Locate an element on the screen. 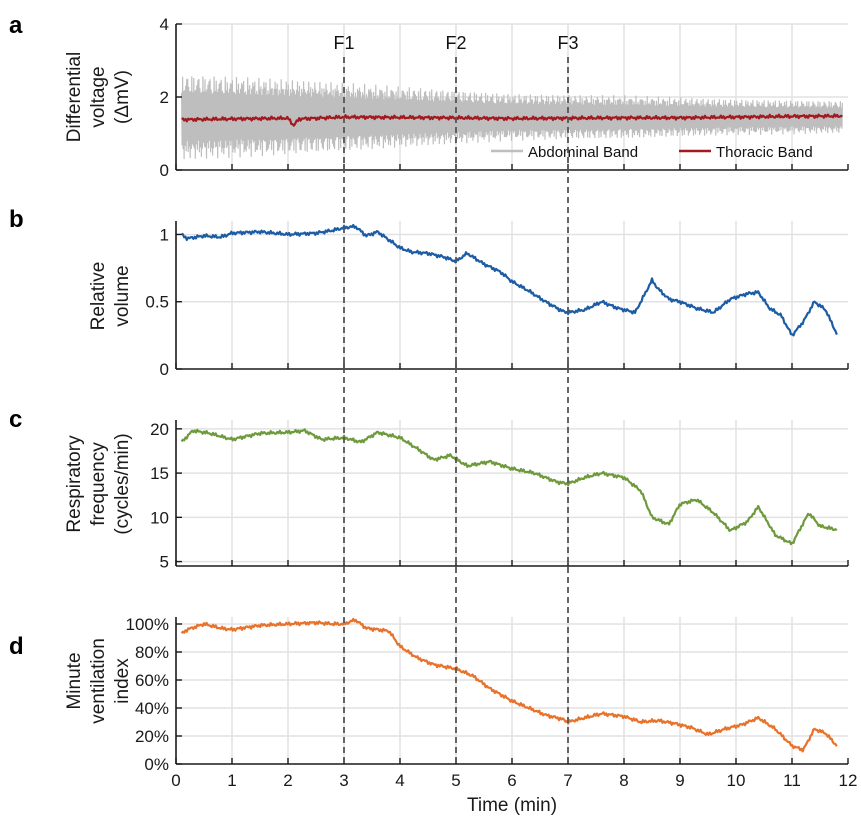 This screenshot has width=861, height=823. y-axis-title: volume is located at coordinates (122, 295).